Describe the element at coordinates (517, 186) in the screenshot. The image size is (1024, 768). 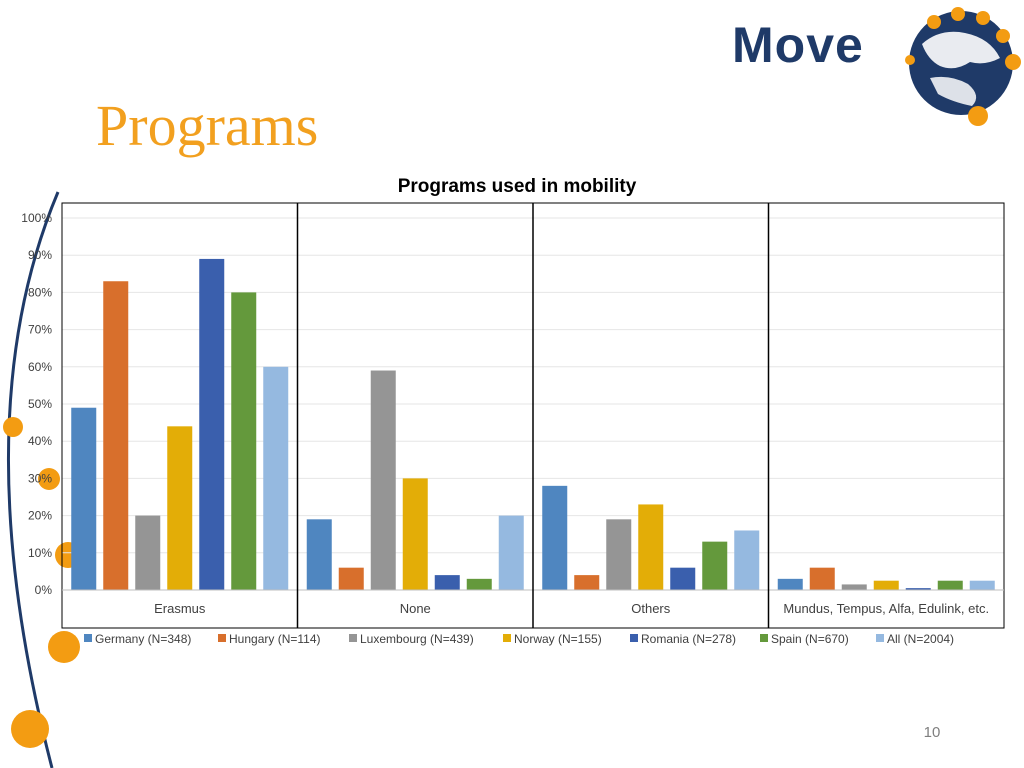
I see `chart-title: Programs used in mobility` at that location.